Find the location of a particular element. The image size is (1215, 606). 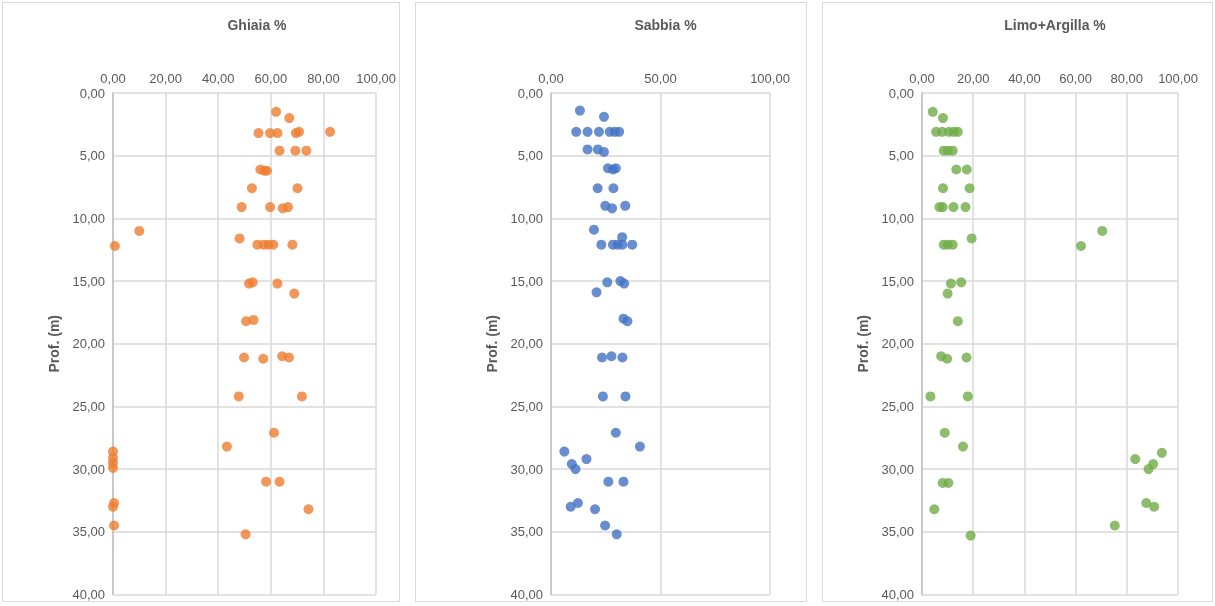

chart-title: Ghiaia % is located at coordinates (257, 25).